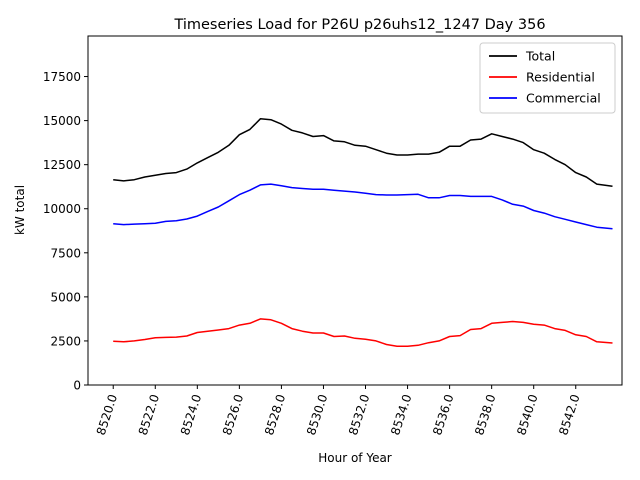 The image size is (640, 480). What do you see at coordinates (363, 206) in the screenshot?
I see `series-line-commercial` at bounding box center [363, 206].